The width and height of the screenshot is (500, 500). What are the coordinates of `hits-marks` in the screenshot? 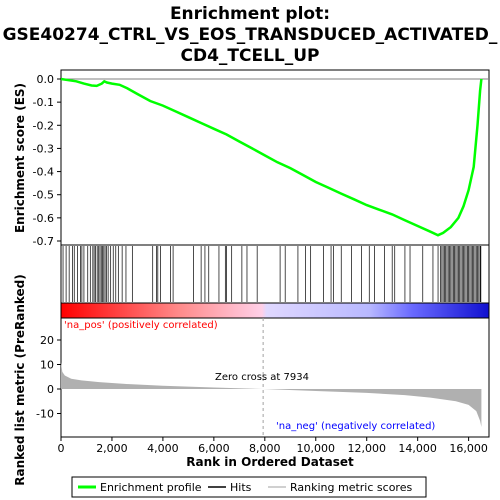 It's located at (272, 274).